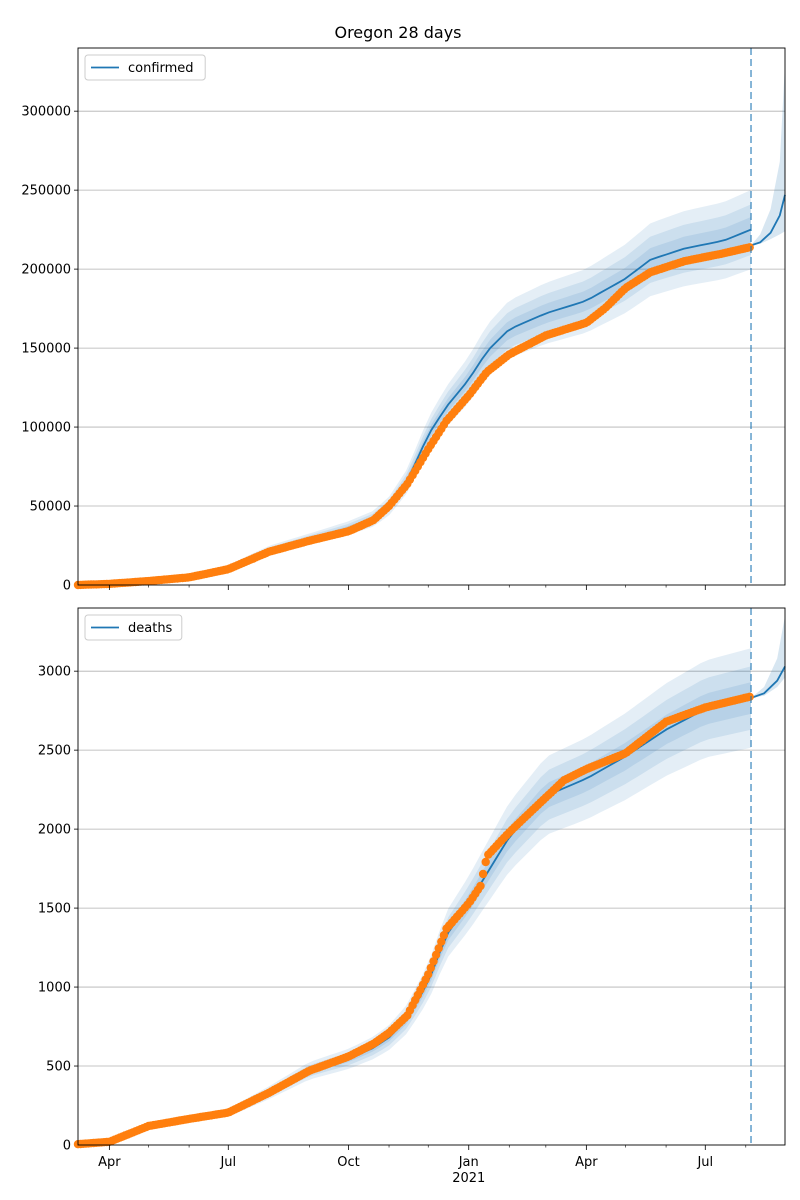 This screenshot has height=1200, width=800. Describe the element at coordinates (54, 909) in the screenshot. I see `y-tick-label: 1500` at that location.